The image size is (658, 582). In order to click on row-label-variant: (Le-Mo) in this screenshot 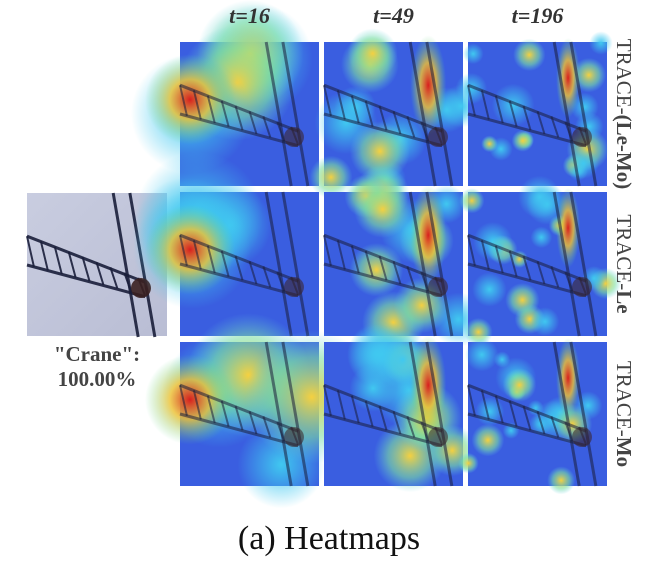, I will do `click(624, 152)`.